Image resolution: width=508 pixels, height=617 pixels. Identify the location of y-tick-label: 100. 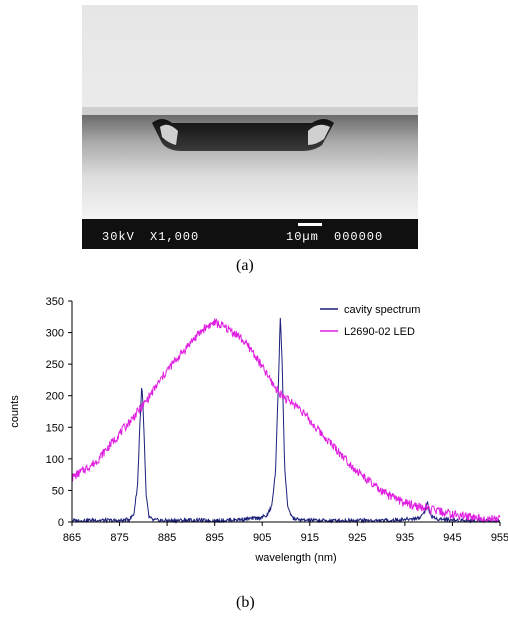
(55, 460).